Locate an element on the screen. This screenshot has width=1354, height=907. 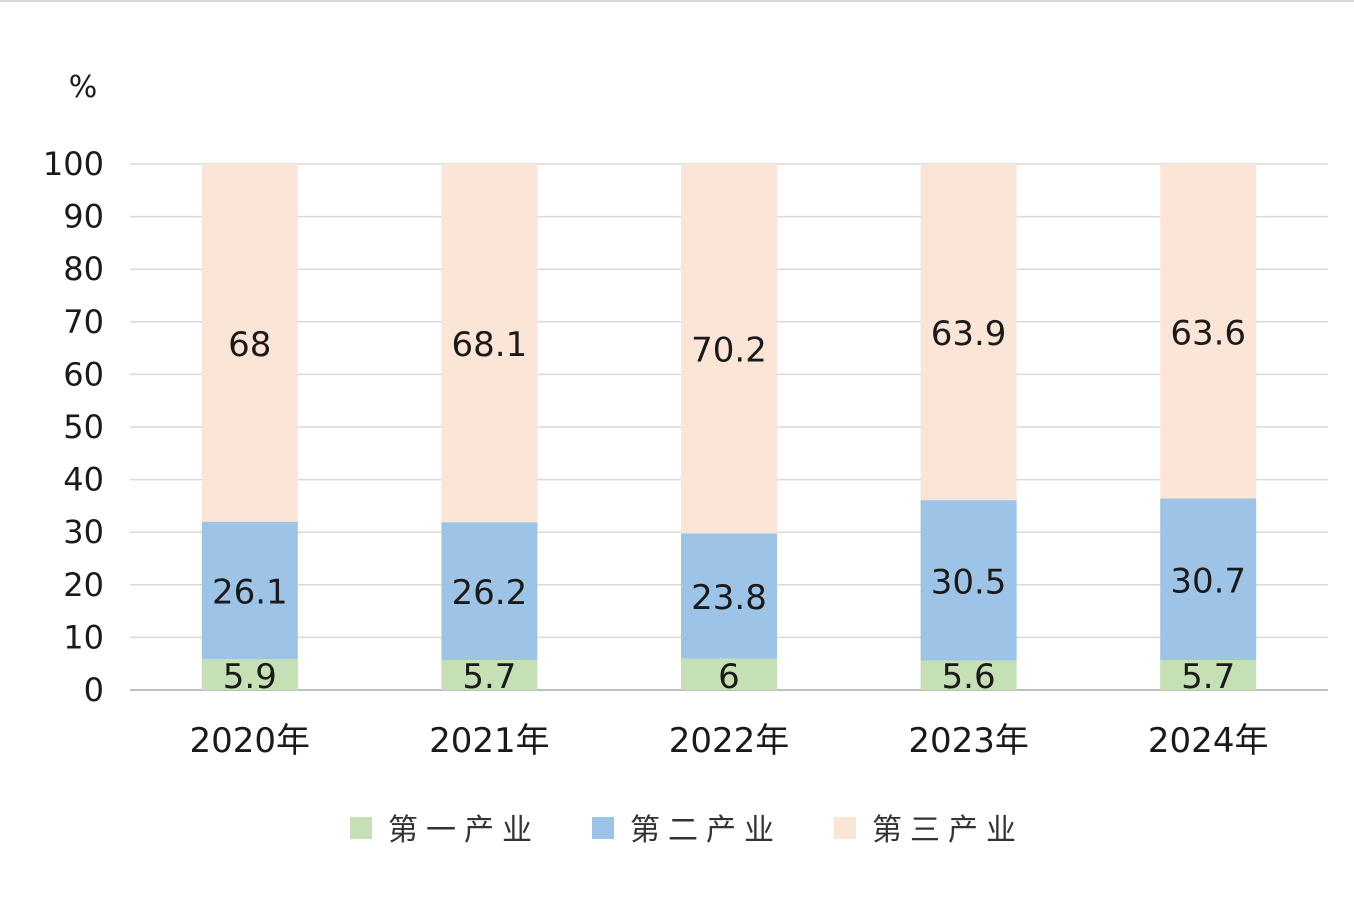
x-axis-categories: 2020年 2021年 2022年 2023年 2024年 is located at coordinates (729, 741).